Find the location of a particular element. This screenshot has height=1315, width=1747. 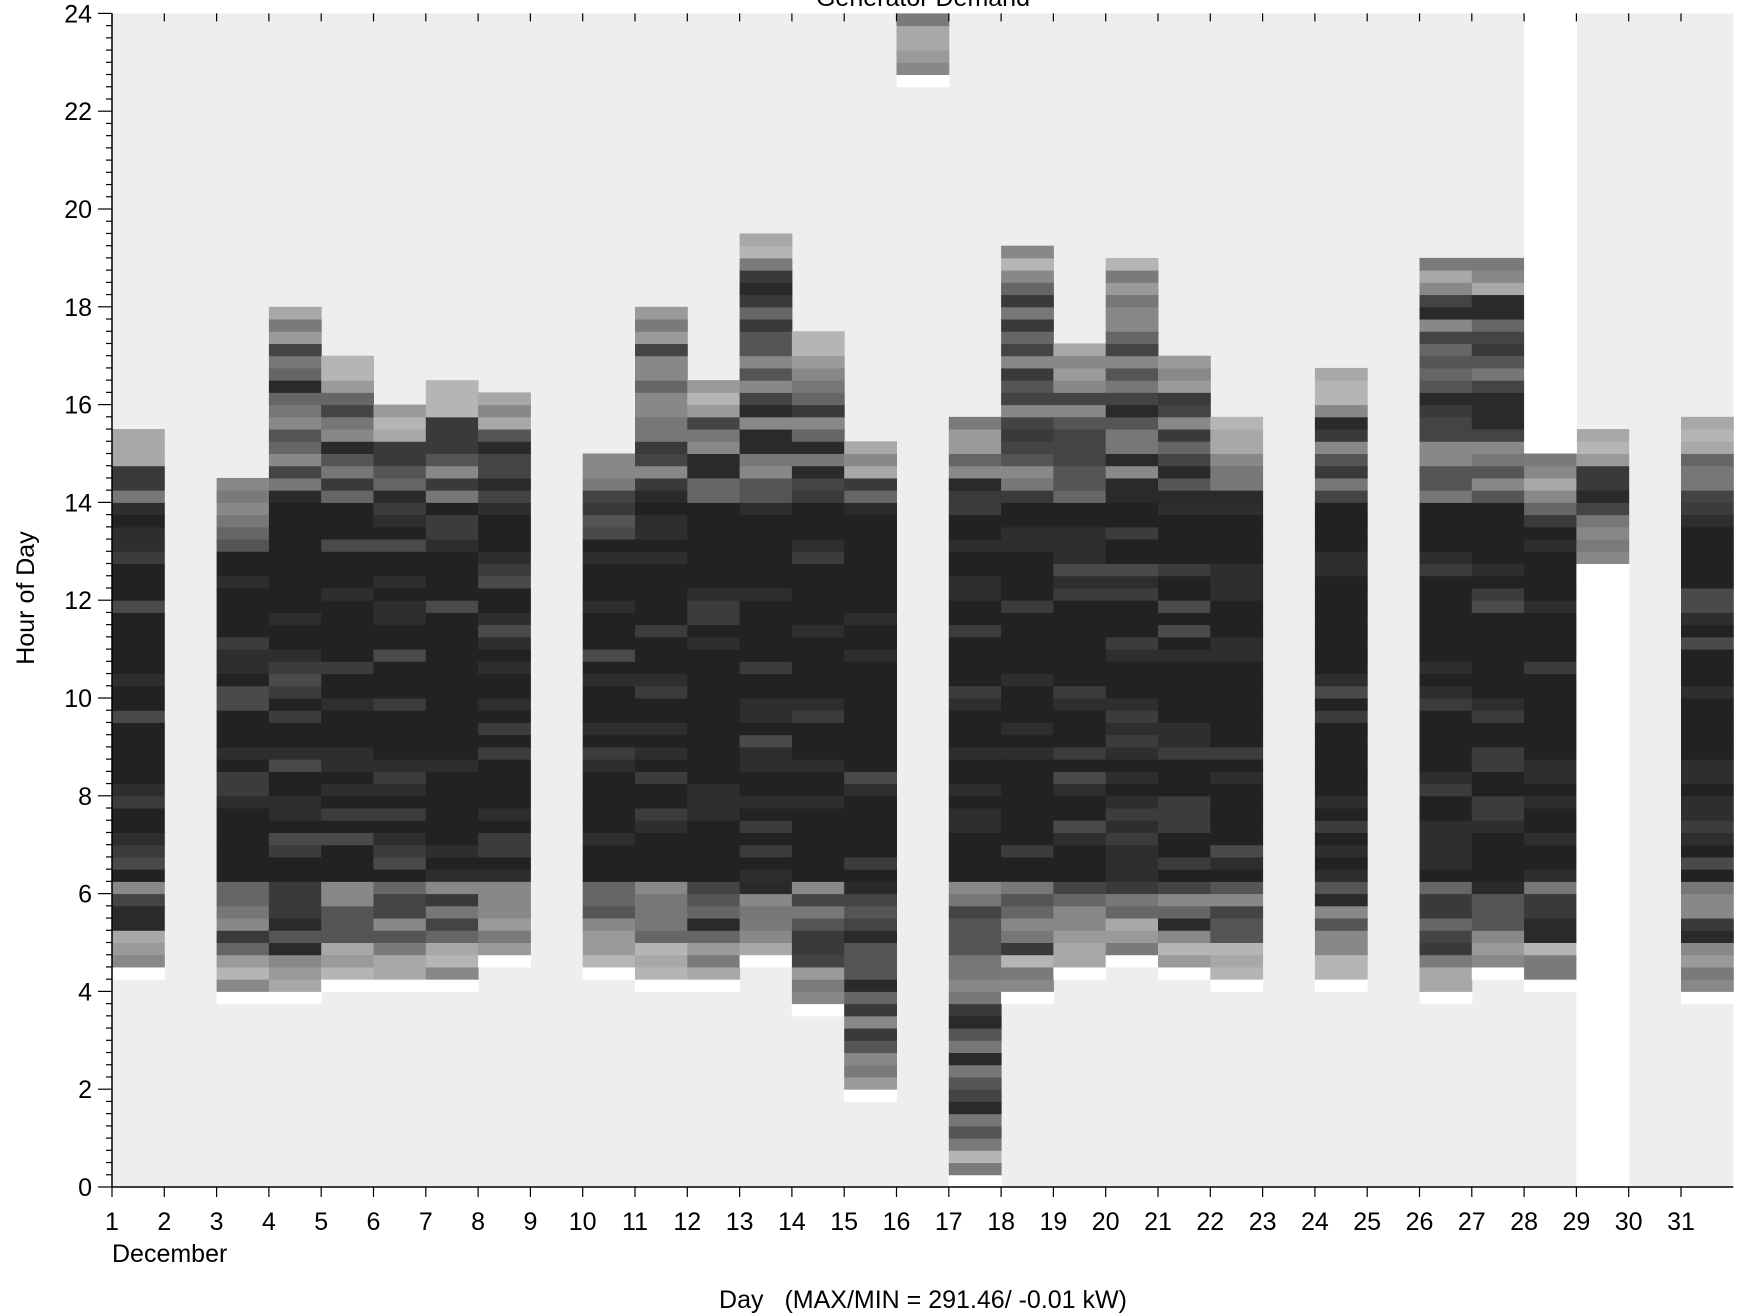

no-data-cell is located at coordinates (1550, 233).